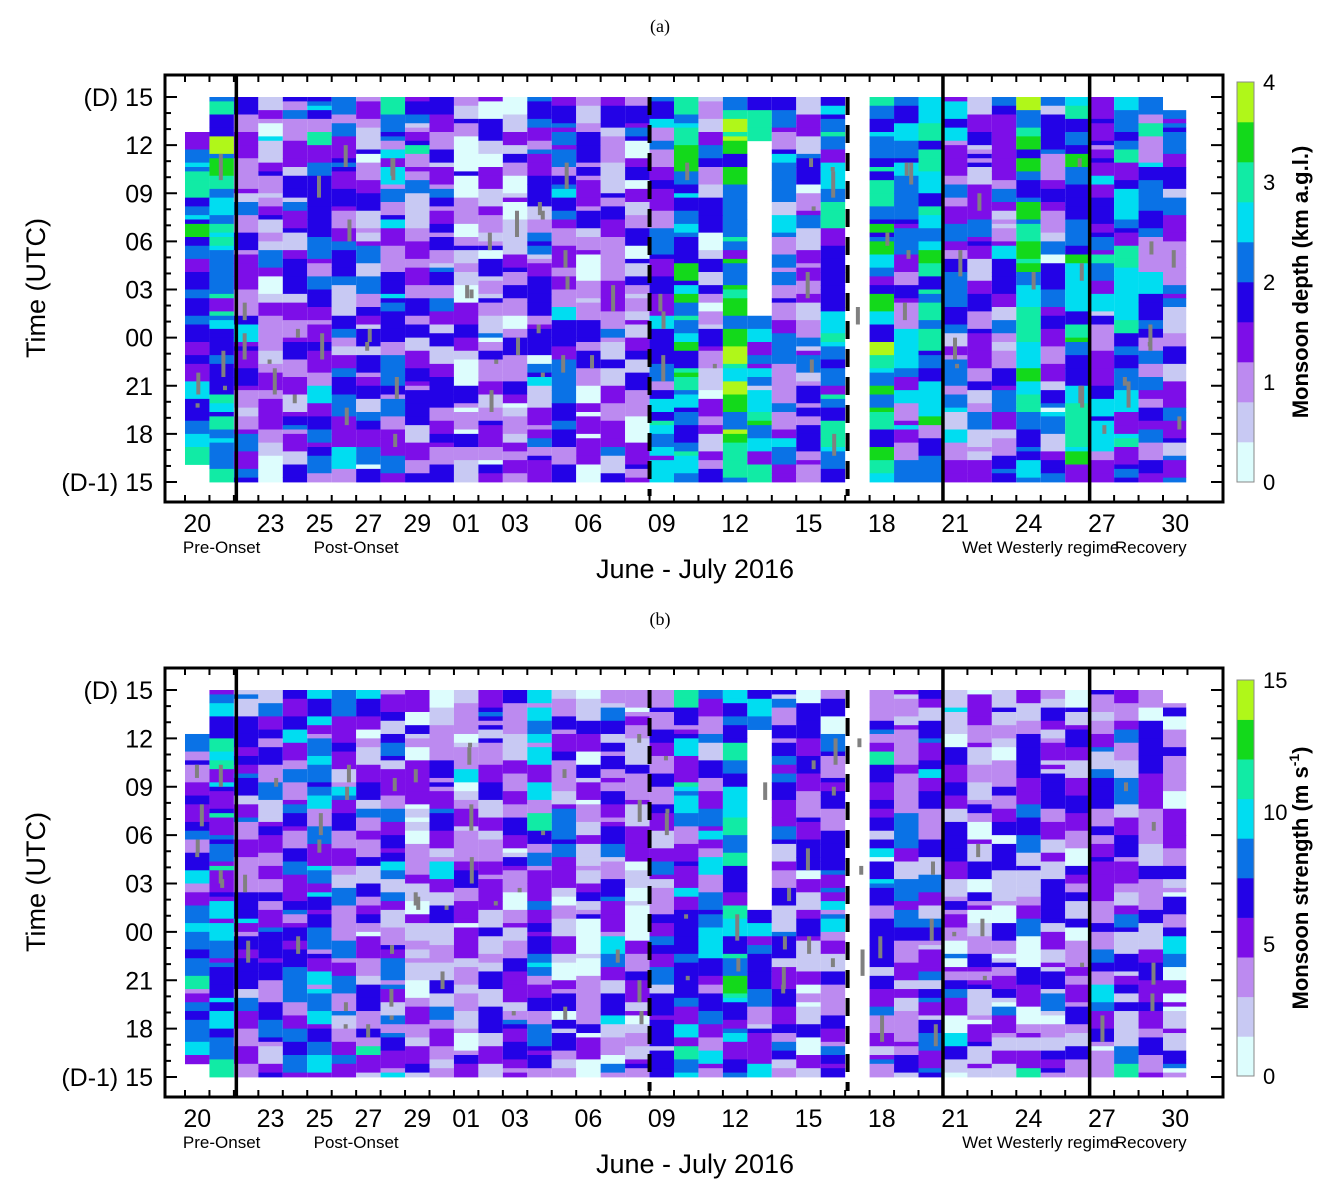 This screenshot has width=1338, height=1179. Describe the element at coordinates (1151, 1142) in the screenshot. I see `phase-label: Recovery` at that location.